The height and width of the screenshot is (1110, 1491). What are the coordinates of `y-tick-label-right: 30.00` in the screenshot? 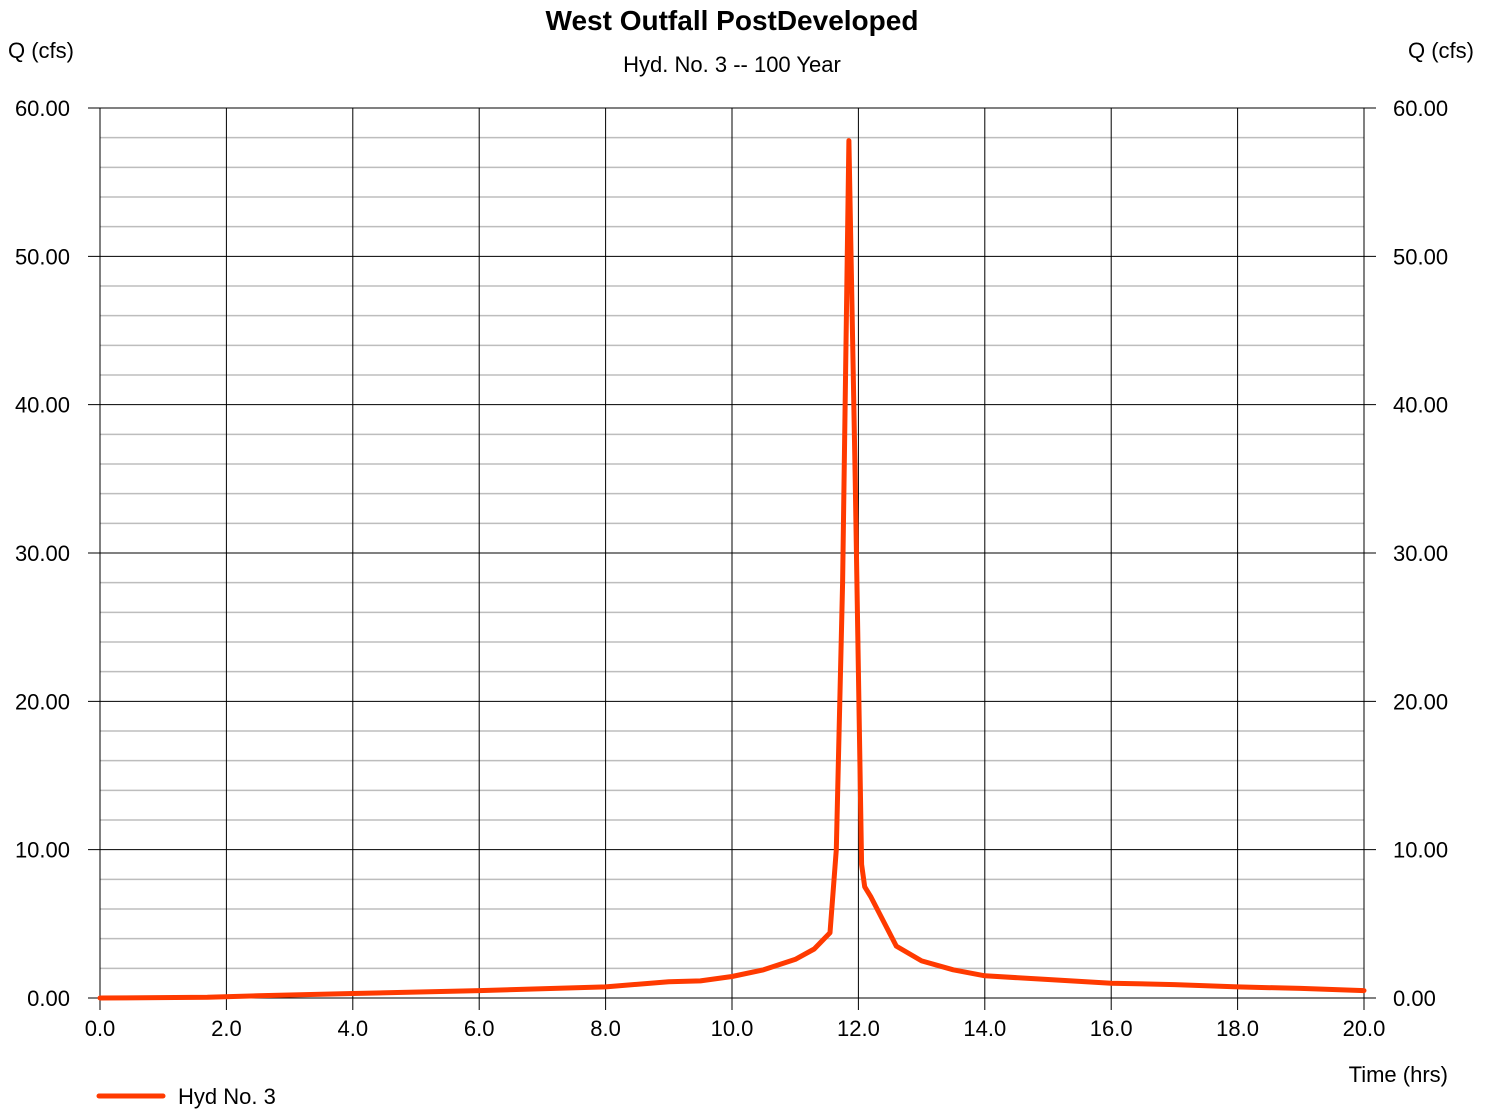 It's located at (1420, 553).